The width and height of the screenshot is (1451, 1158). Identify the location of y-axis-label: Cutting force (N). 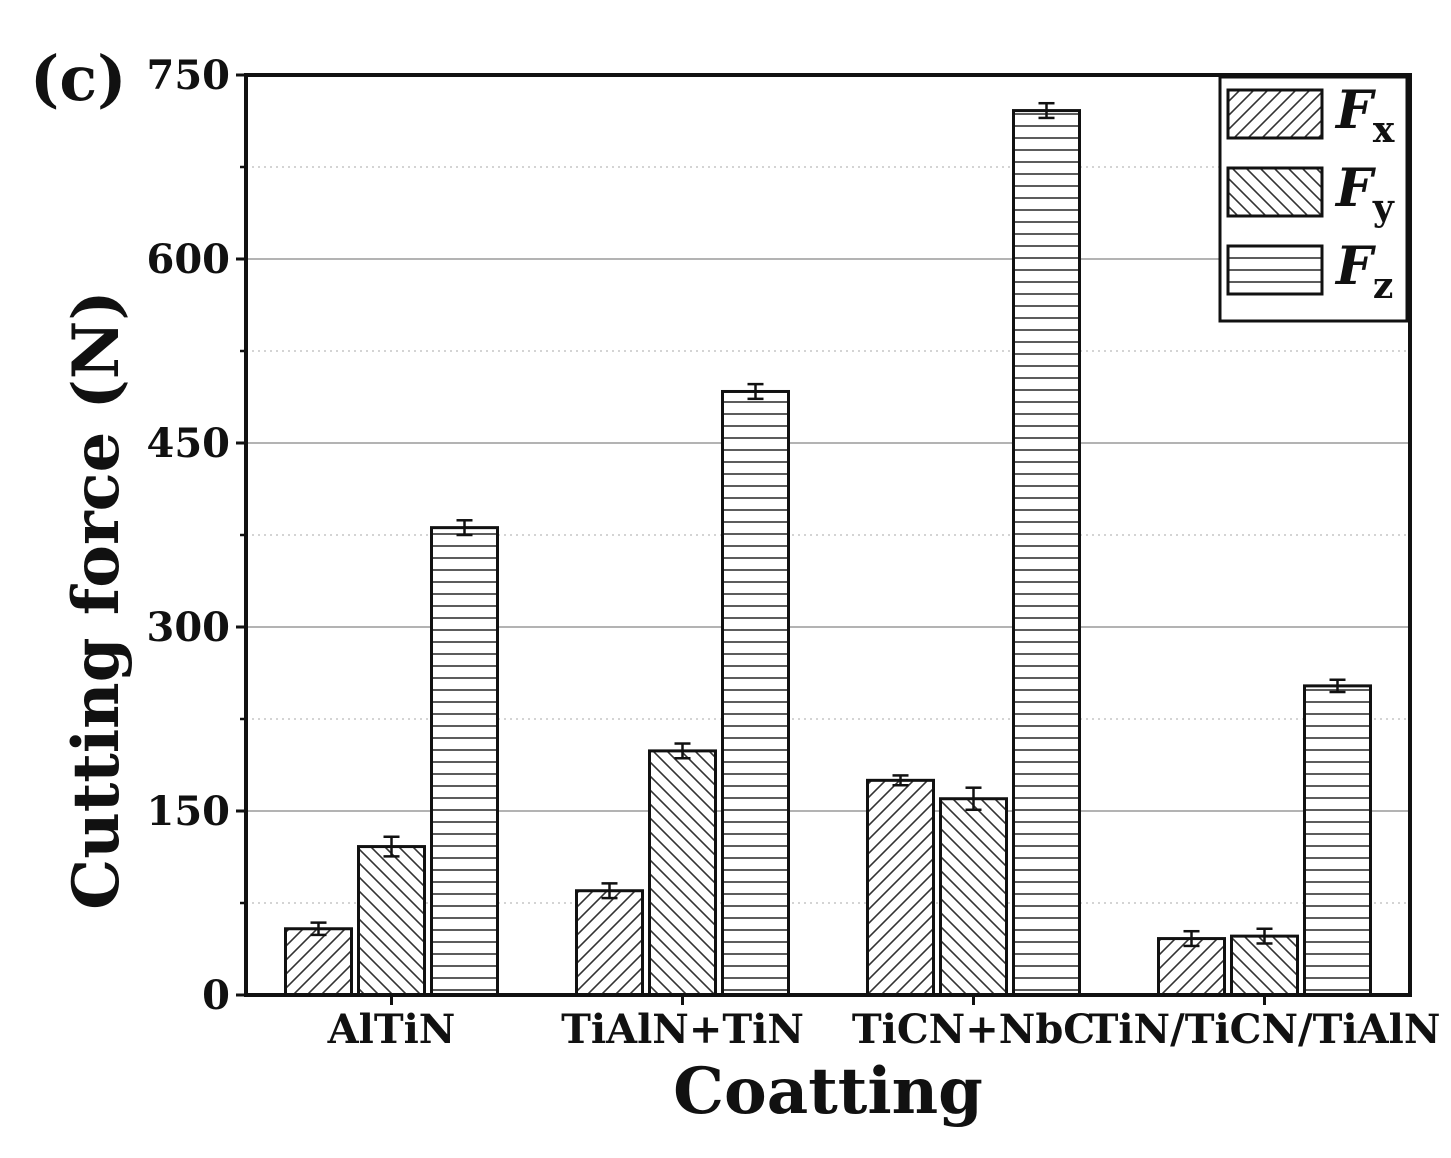
(96, 599).